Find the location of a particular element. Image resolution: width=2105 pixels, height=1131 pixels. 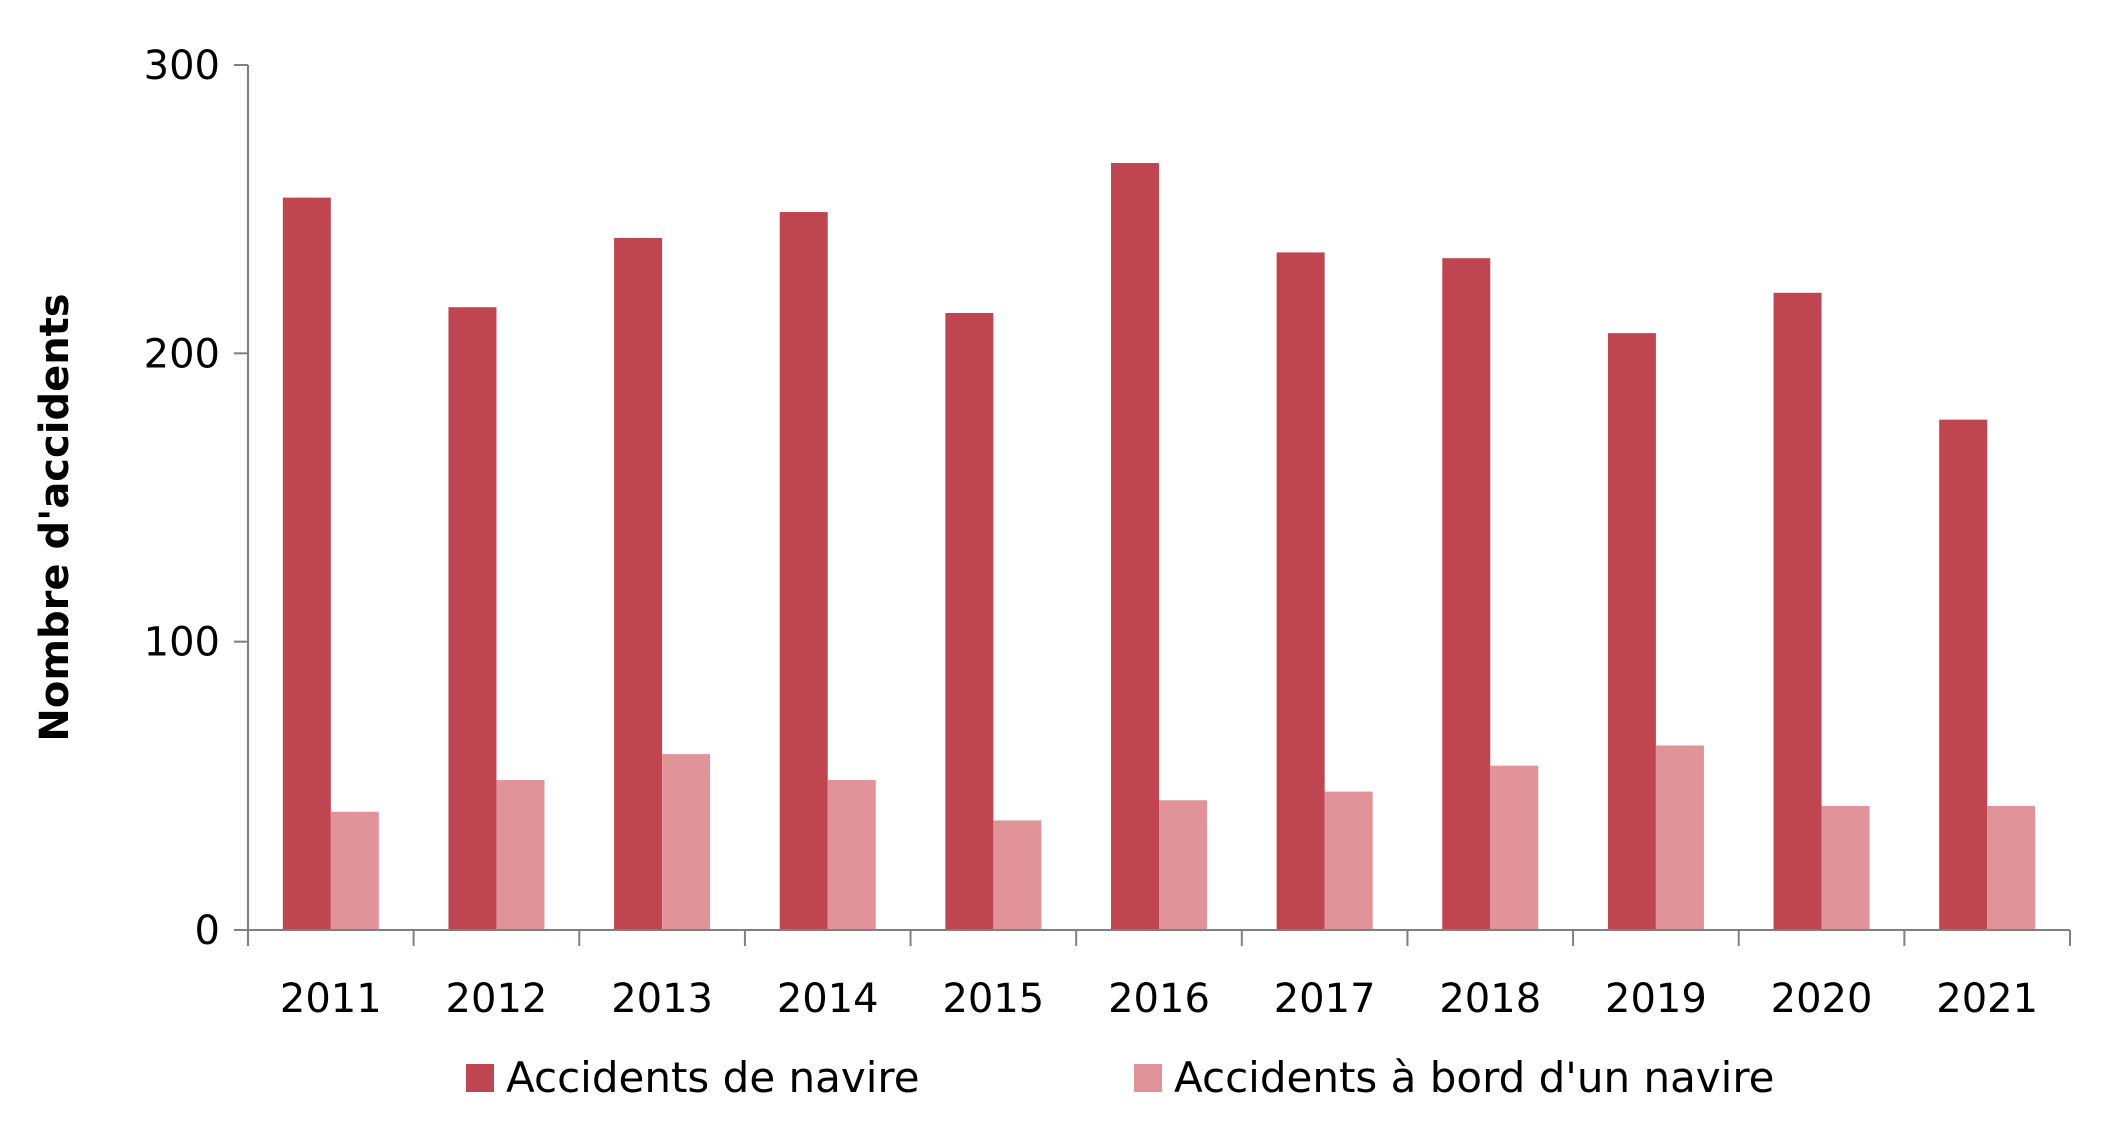

bar-accidents-a-bord-2020 is located at coordinates (1845, 868).